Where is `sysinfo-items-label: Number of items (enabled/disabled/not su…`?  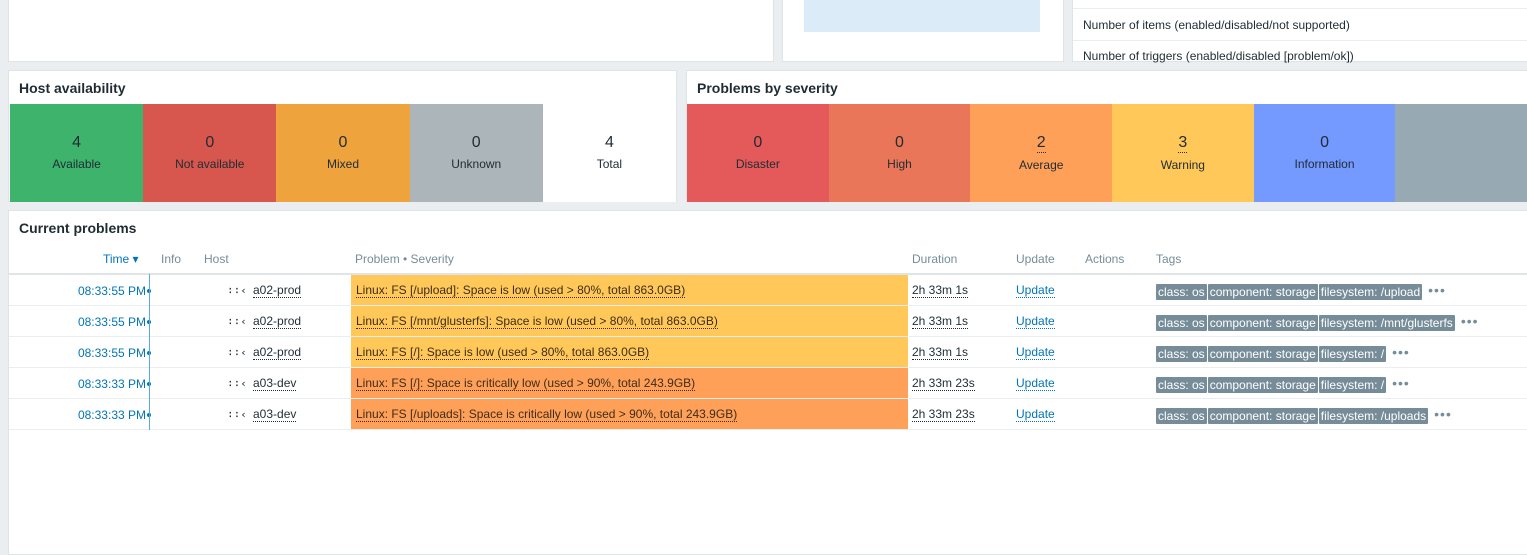 sysinfo-items-label: Number of items (enabled/disabled/not su… is located at coordinates (1216, 25).